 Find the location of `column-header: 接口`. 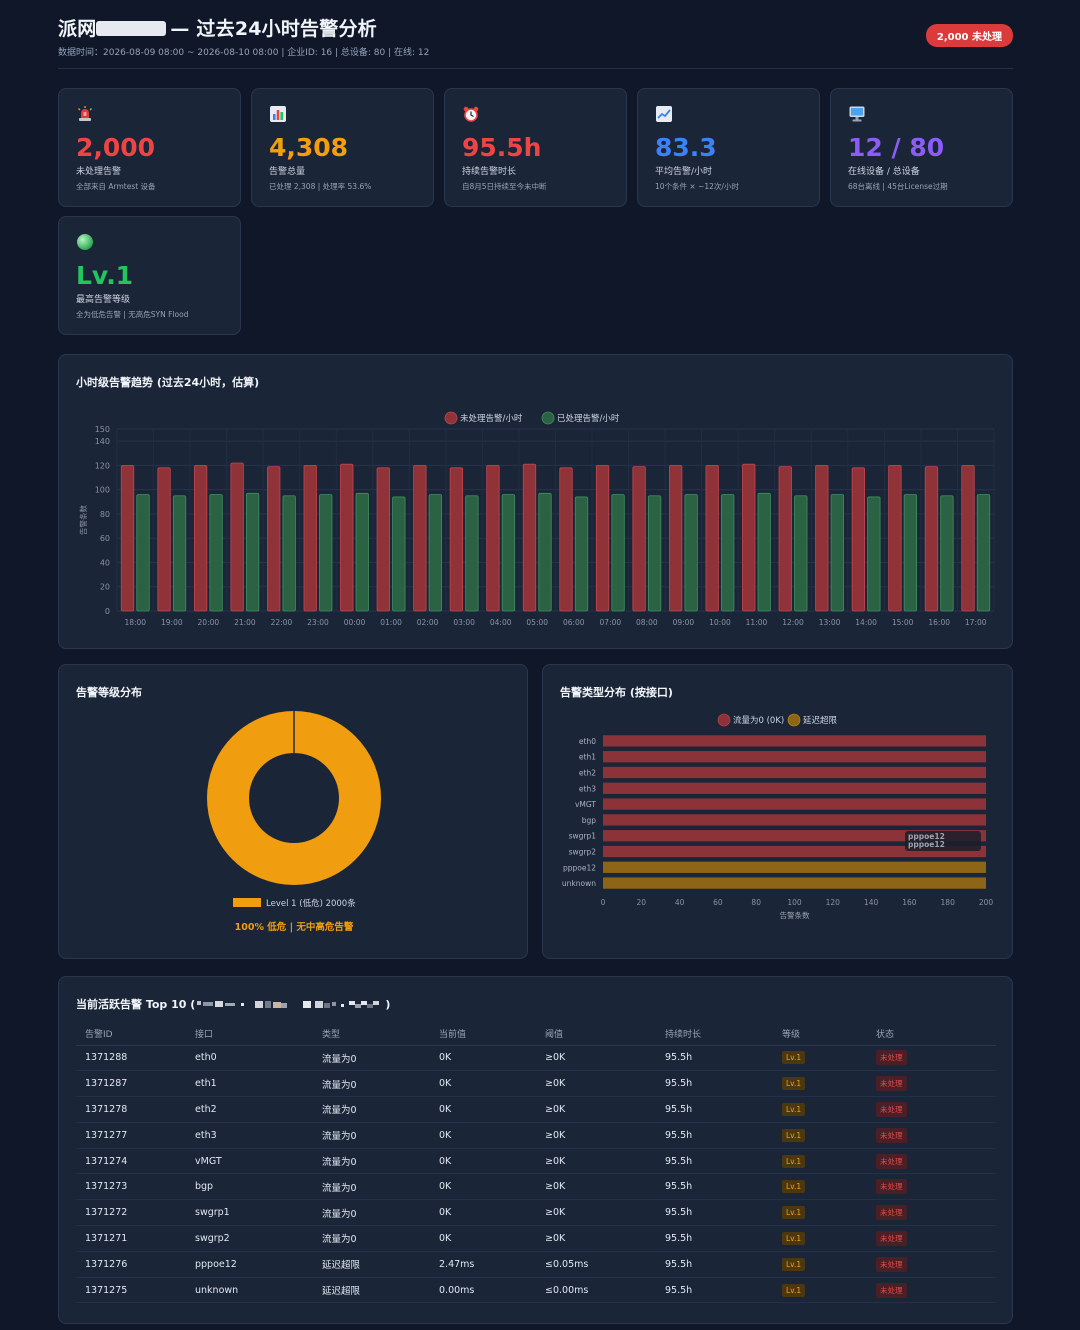

column-header: 接口 is located at coordinates (258, 1034).